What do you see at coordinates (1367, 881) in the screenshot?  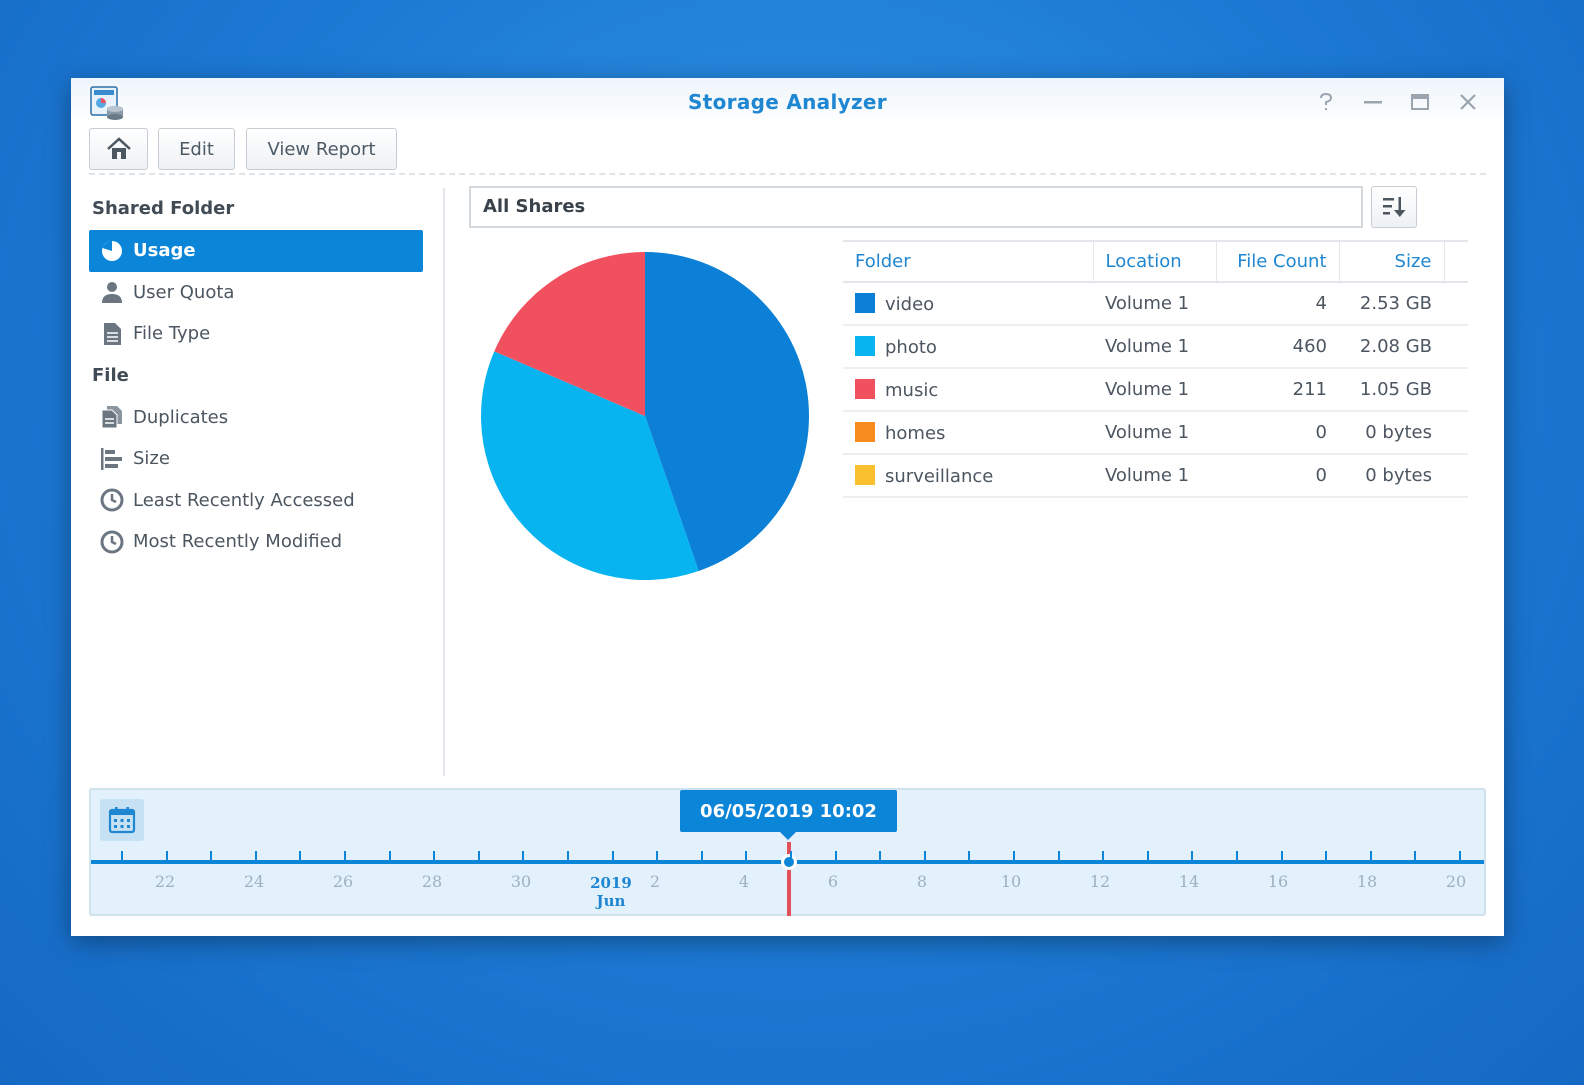 I see `timeline-tick-label: 18` at bounding box center [1367, 881].